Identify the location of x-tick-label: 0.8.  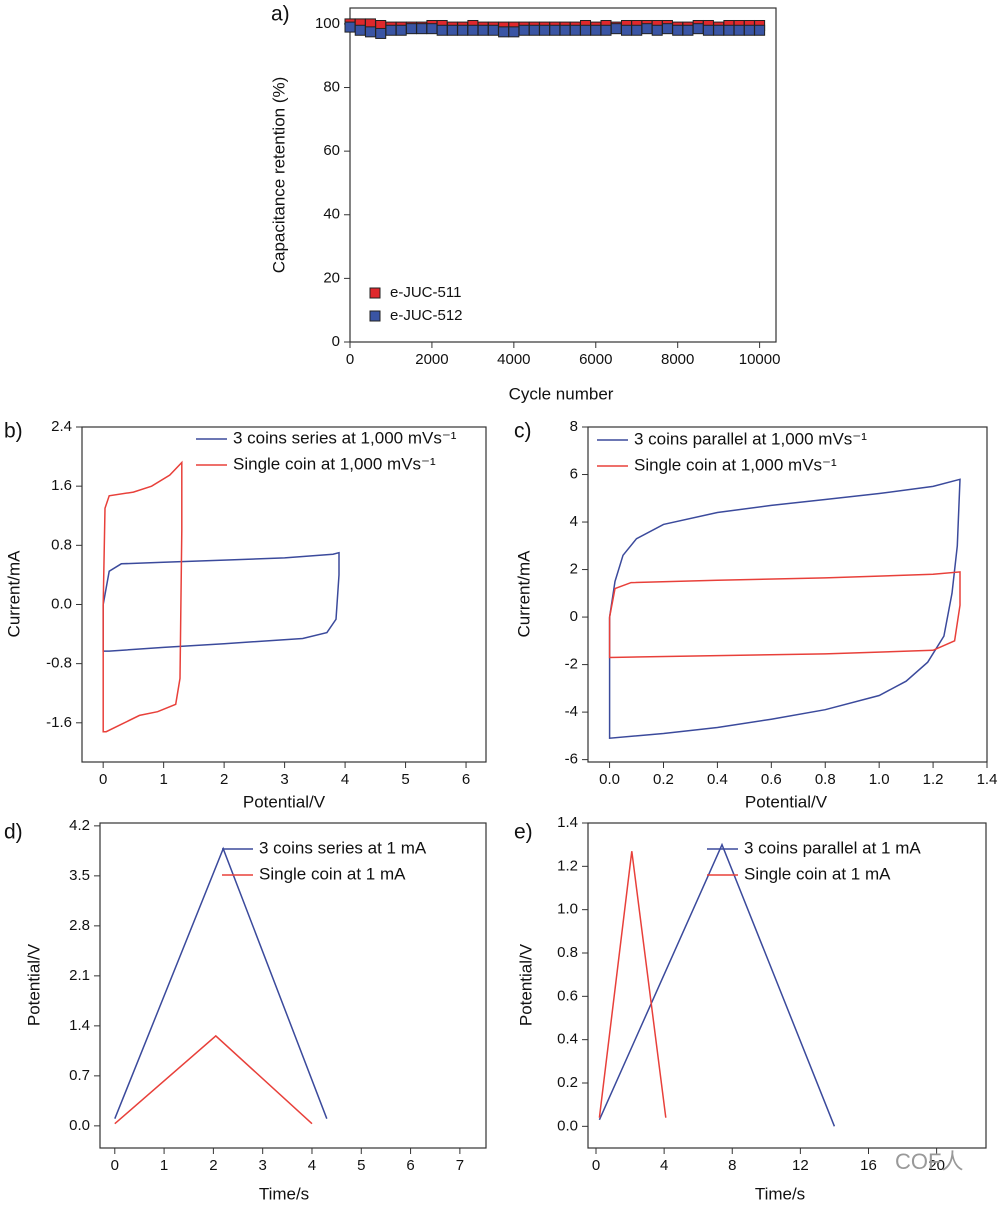
(825, 779).